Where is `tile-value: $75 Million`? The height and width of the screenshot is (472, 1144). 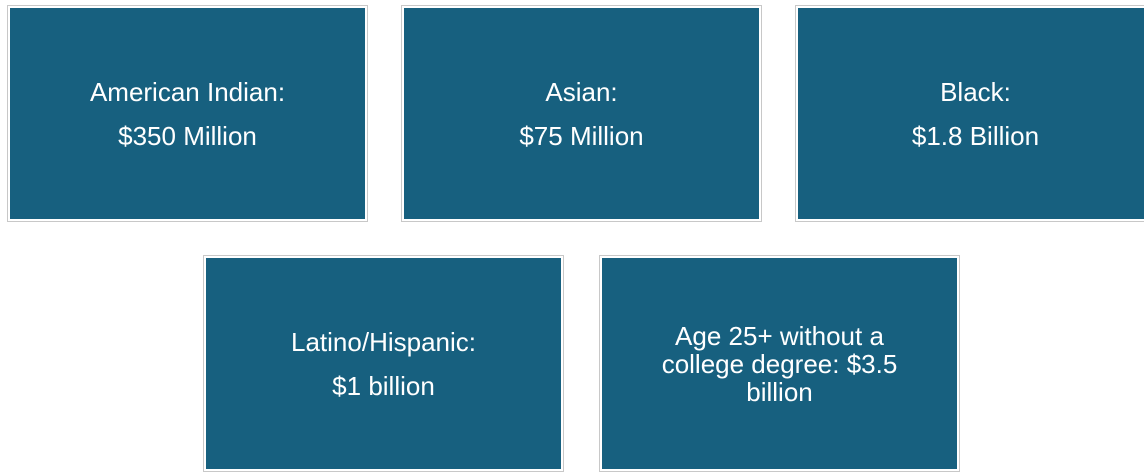 tile-value: $75 Million is located at coordinates (581, 135).